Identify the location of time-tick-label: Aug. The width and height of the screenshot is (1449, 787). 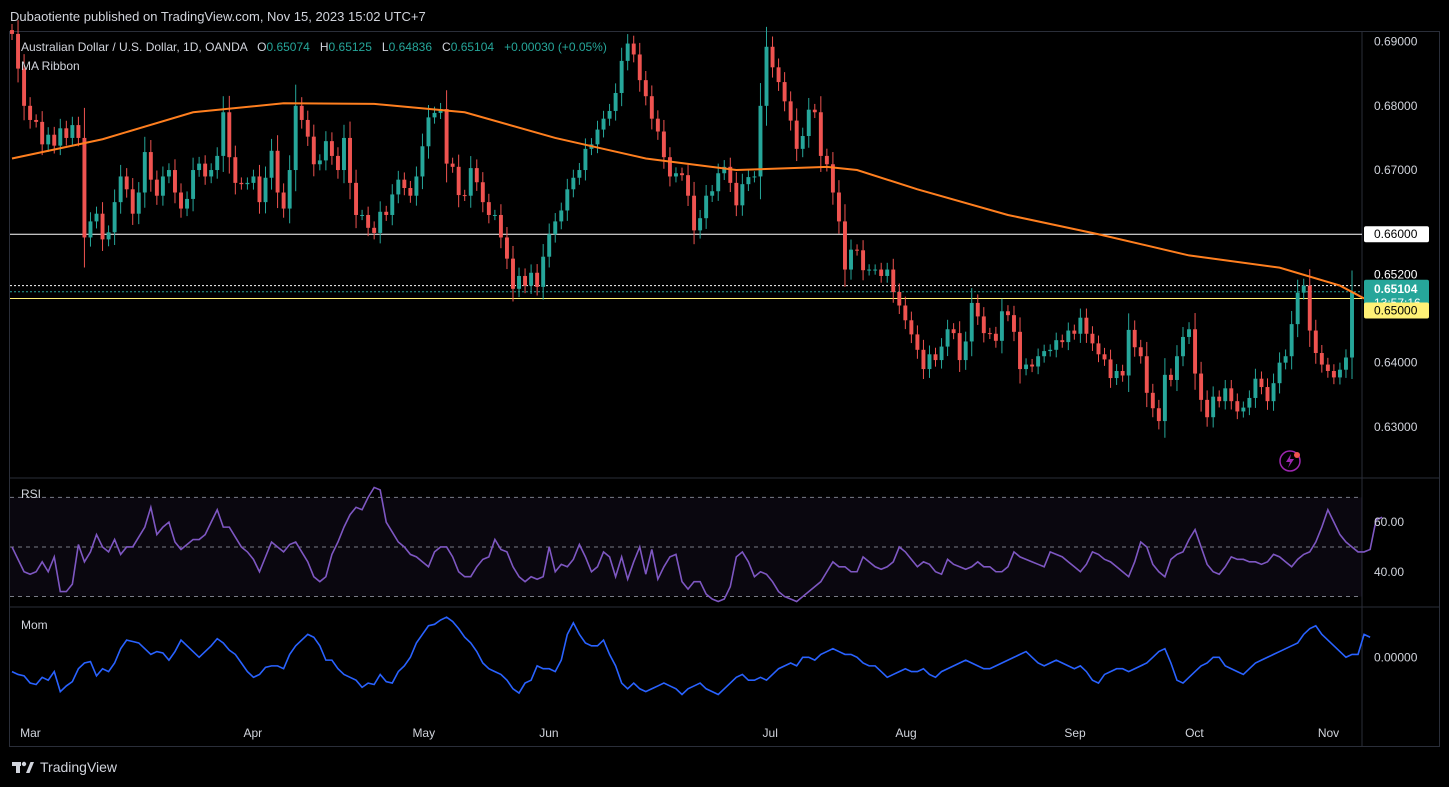
(905, 733).